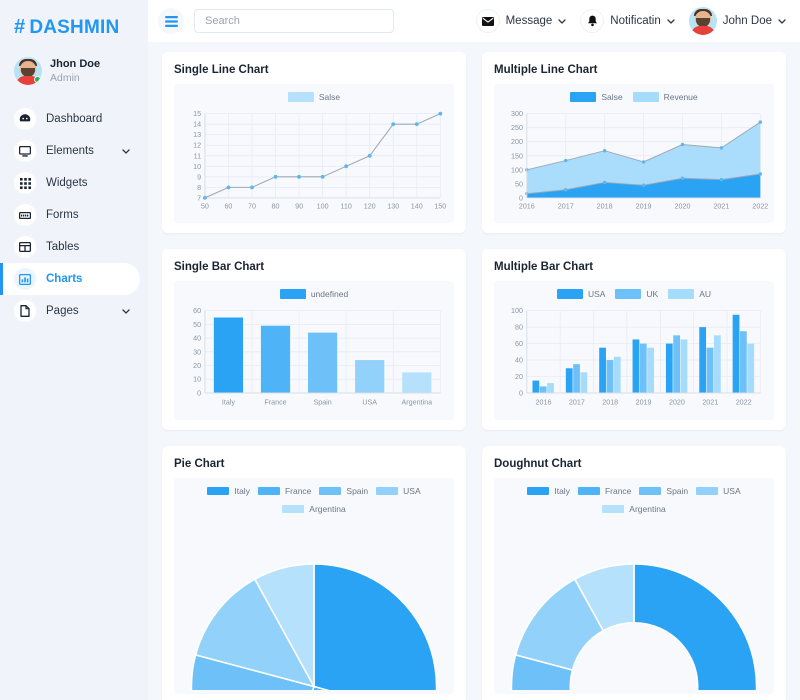 The width and height of the screenshot is (800, 700). I want to click on card-title: Single Line Chart, so click(221, 70).